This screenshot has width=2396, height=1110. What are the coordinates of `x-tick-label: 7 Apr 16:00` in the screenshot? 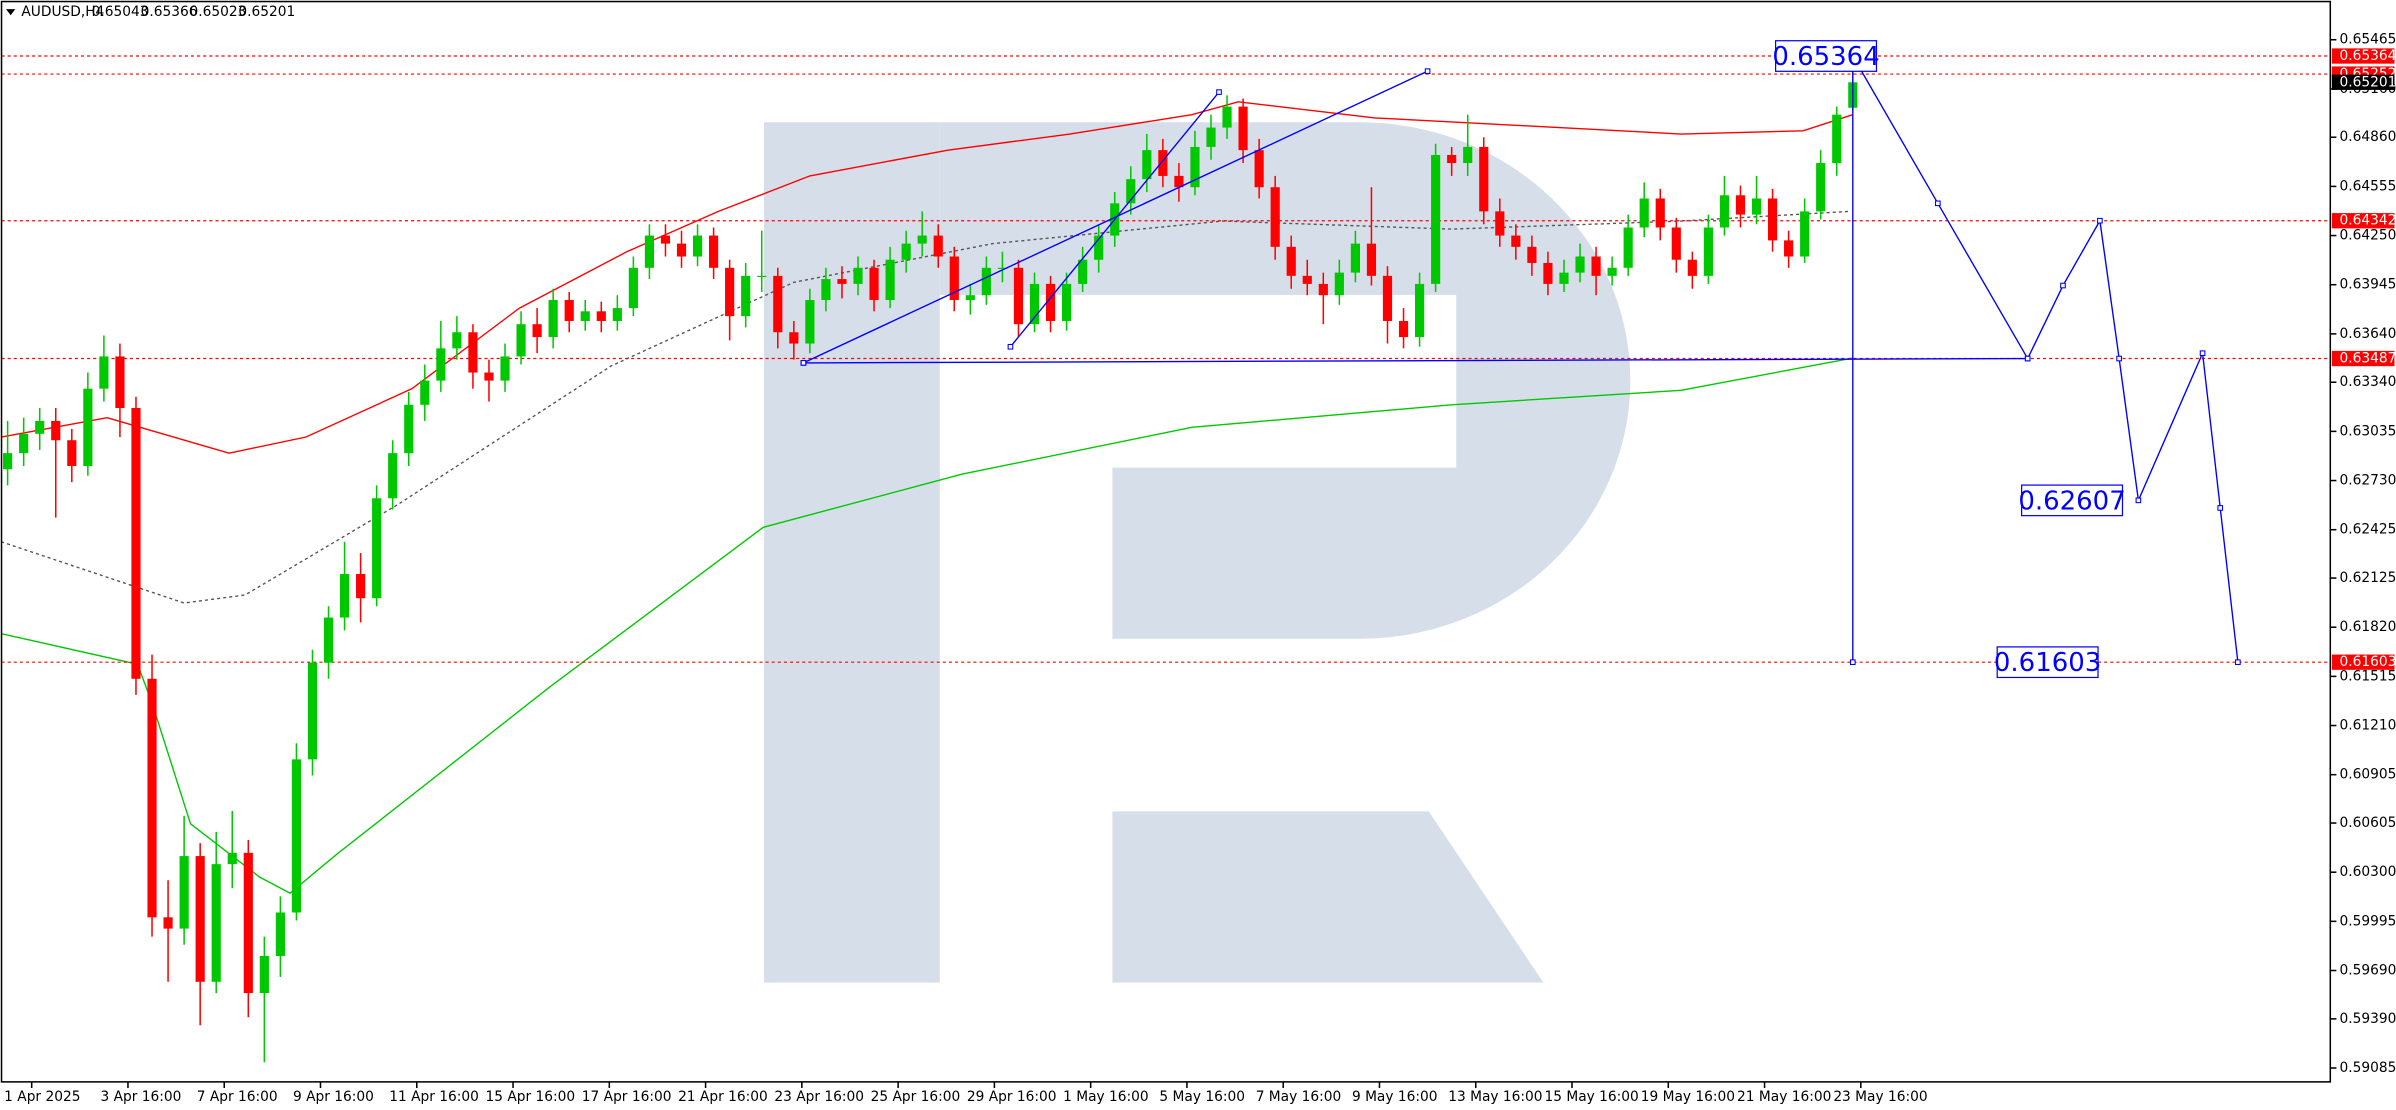 It's located at (237, 1097).